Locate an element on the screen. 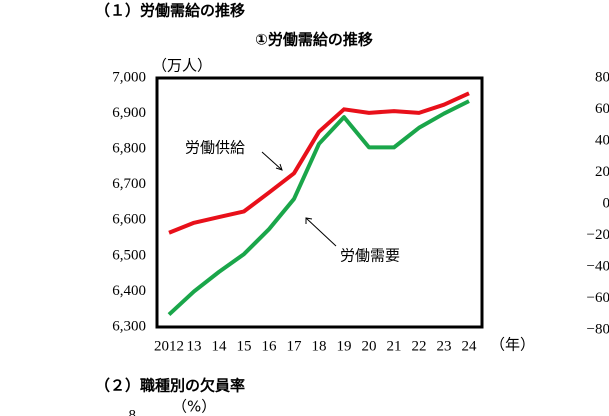 This screenshot has width=609, height=416. y-tick-label: 6,700 is located at coordinates (129, 184).